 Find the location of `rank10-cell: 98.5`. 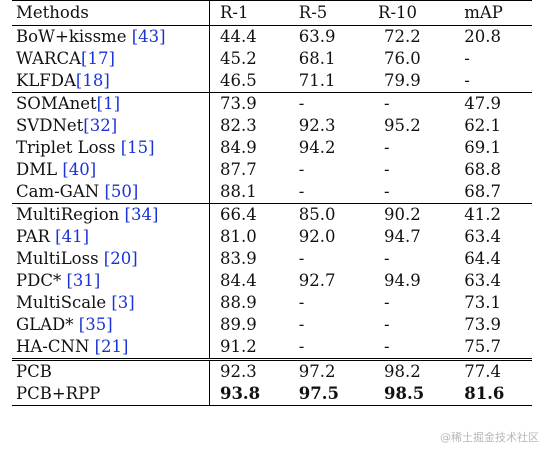

rank10-cell: 98.5 is located at coordinates (409, 394).